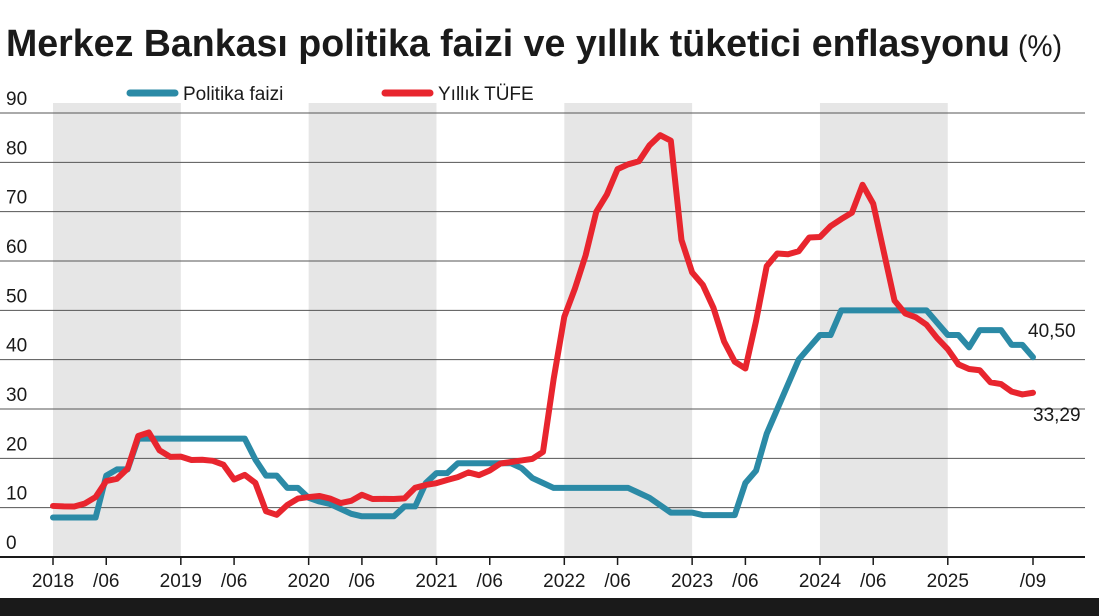  I want to click on y-tick-label: 20, so click(16, 444).